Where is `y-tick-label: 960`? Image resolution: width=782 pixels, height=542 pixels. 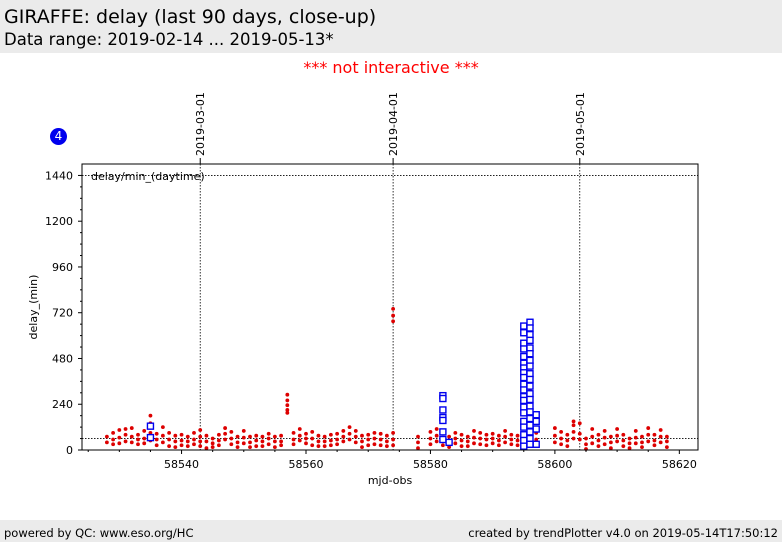 y-tick-label: 960 is located at coordinates (62, 267).